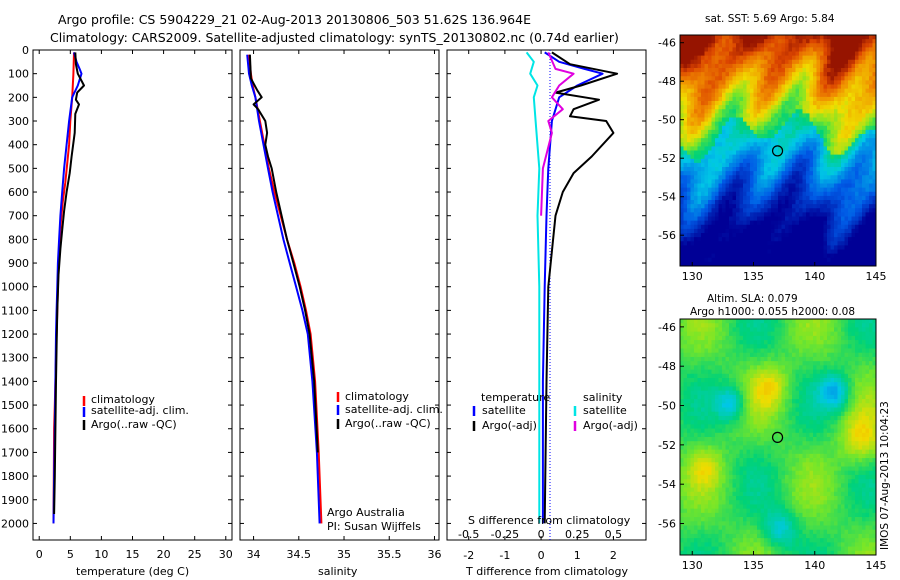 The height and width of the screenshot is (580, 900). I want to click on map-y-tick-label: -56, so click(667, 235).